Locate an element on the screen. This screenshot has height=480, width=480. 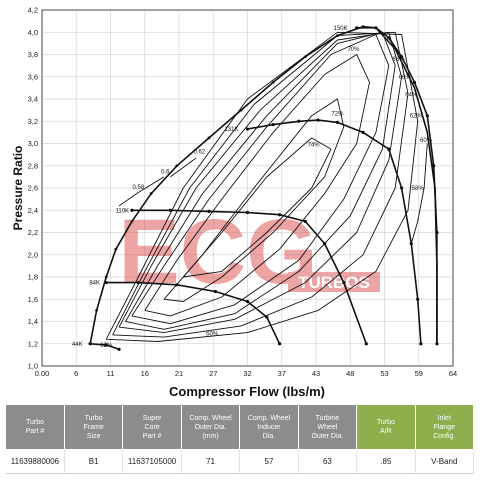
y-tick-label: 2,6 is located at coordinates (33, 188).